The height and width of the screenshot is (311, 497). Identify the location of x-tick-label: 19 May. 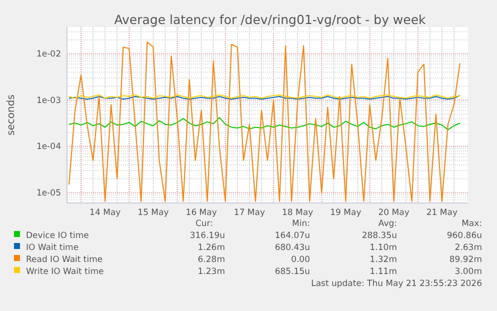
(346, 213).